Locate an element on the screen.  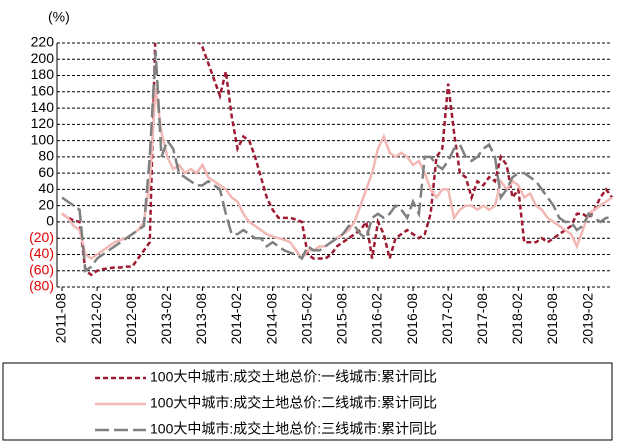
x-tick-label: 2014-02 is located at coordinates (236, 319).